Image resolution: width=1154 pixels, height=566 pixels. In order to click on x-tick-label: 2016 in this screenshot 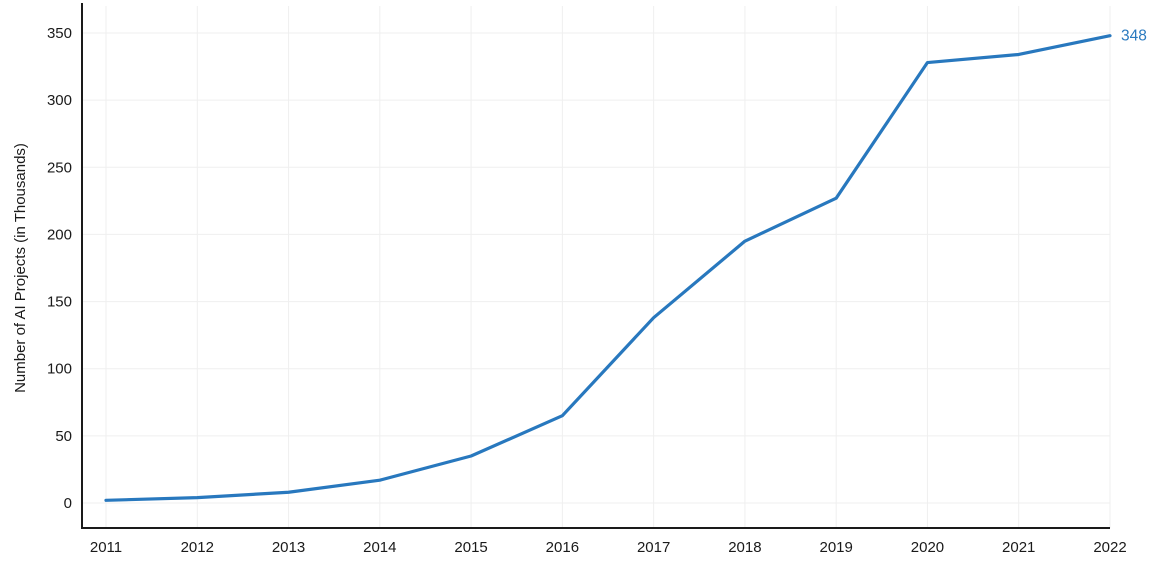, I will do `click(562, 547)`.